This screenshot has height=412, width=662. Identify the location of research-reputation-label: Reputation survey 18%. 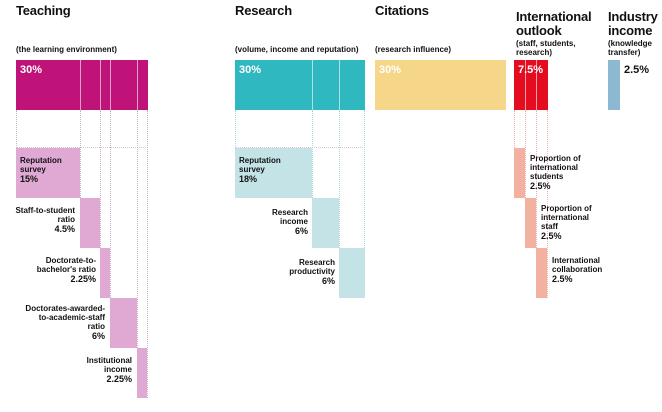
(260, 170).